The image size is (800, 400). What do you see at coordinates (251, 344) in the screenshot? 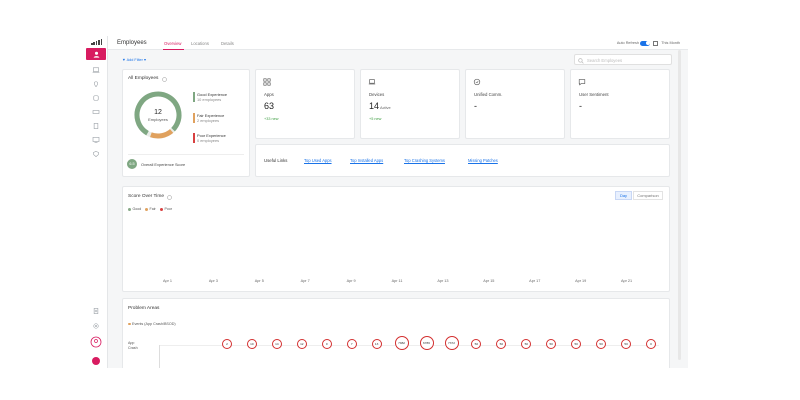
I see `problem-bubble: 10` at bounding box center [251, 344].